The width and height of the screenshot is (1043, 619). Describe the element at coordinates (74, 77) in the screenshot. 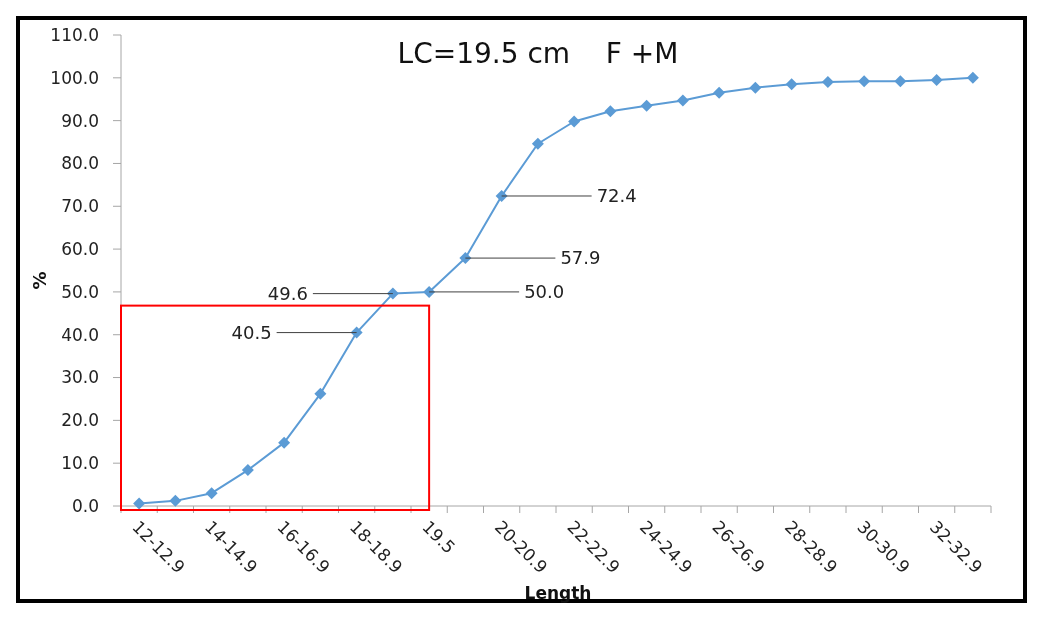

I see `y-tick-label: 100.0` at that location.